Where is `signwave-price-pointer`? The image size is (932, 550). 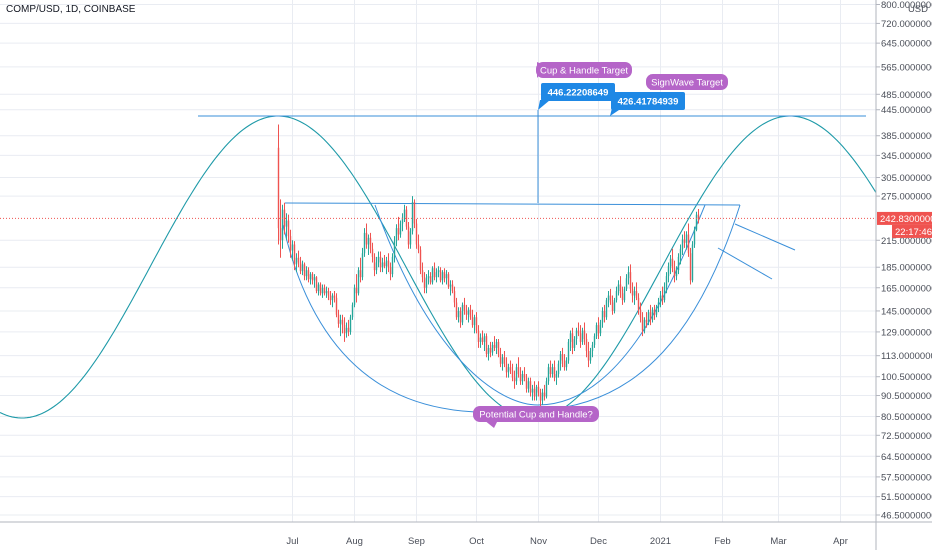 signwave-price-pointer is located at coordinates (616, 112).